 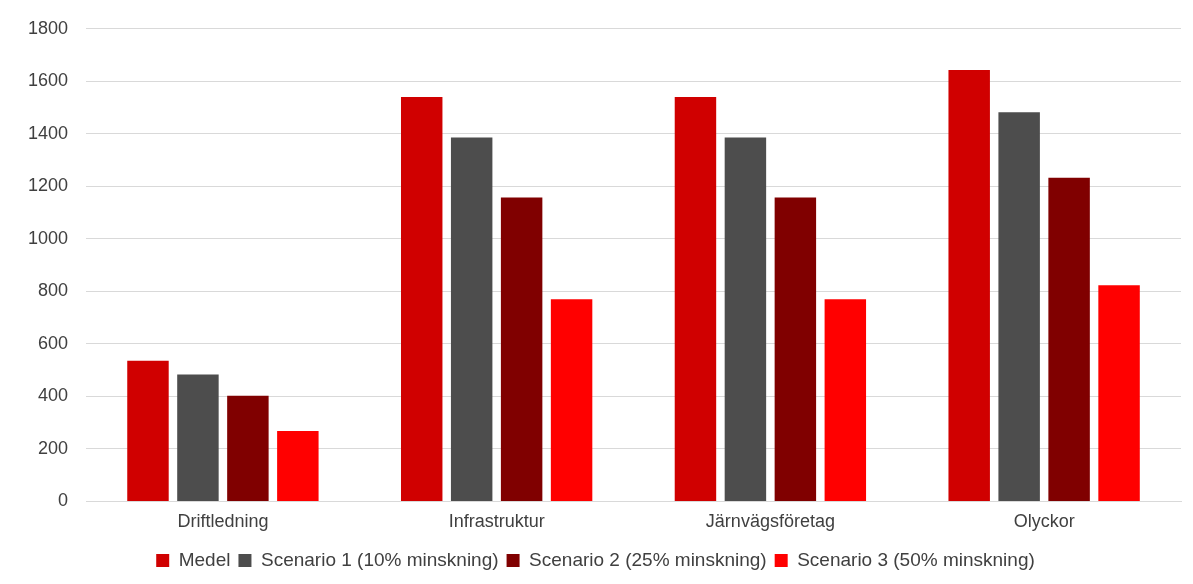 What do you see at coordinates (48, 132) in the screenshot?
I see `y-tick-label: 1400` at bounding box center [48, 132].